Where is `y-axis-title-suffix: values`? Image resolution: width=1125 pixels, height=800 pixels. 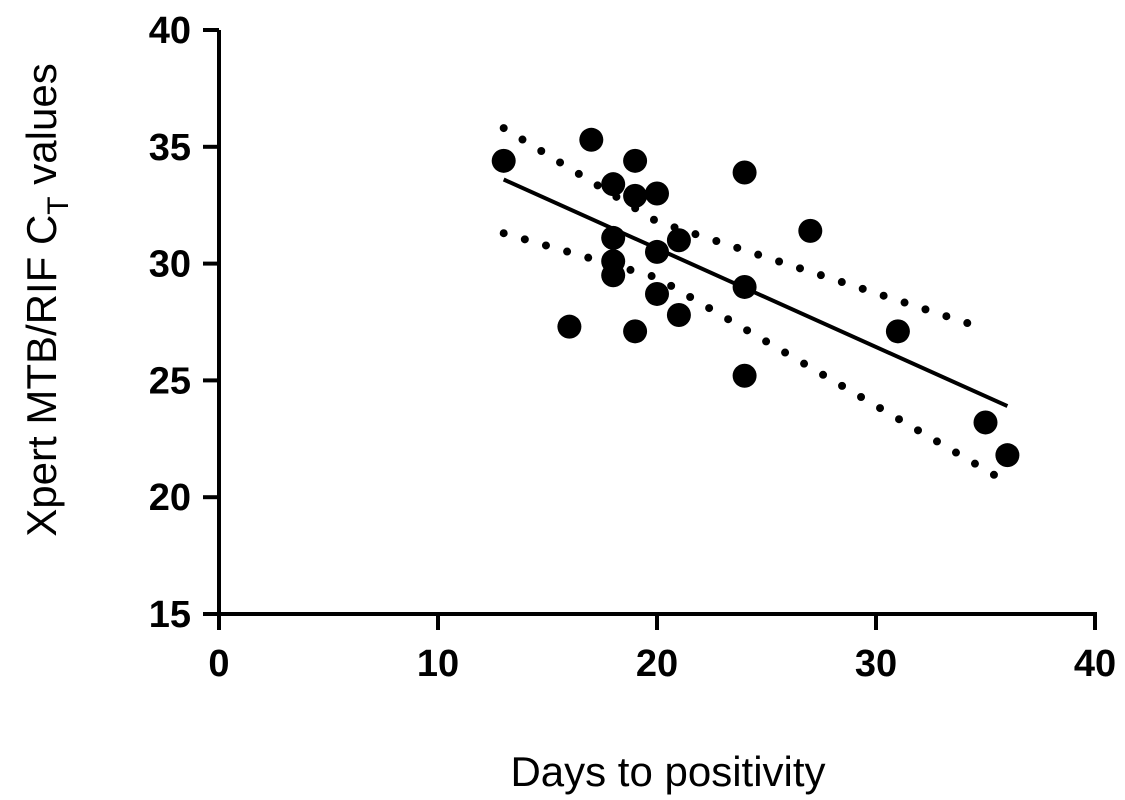 y-axis-title-suffix: values is located at coordinates (41, 129).